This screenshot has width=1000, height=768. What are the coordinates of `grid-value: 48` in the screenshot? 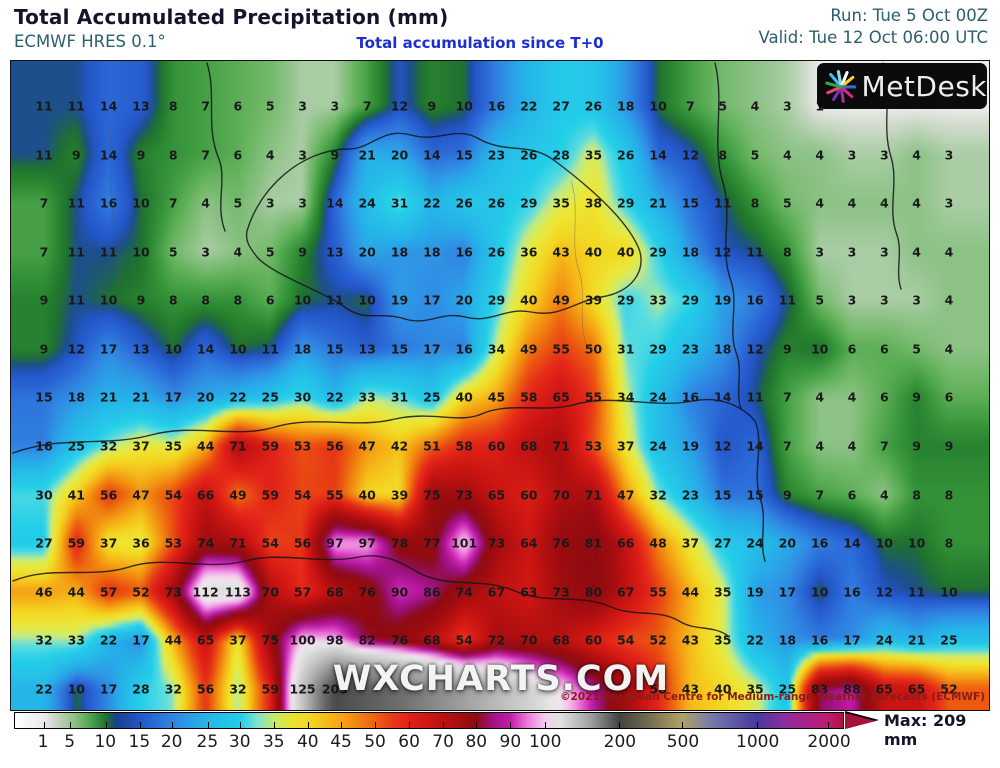 It's located at (658, 543).